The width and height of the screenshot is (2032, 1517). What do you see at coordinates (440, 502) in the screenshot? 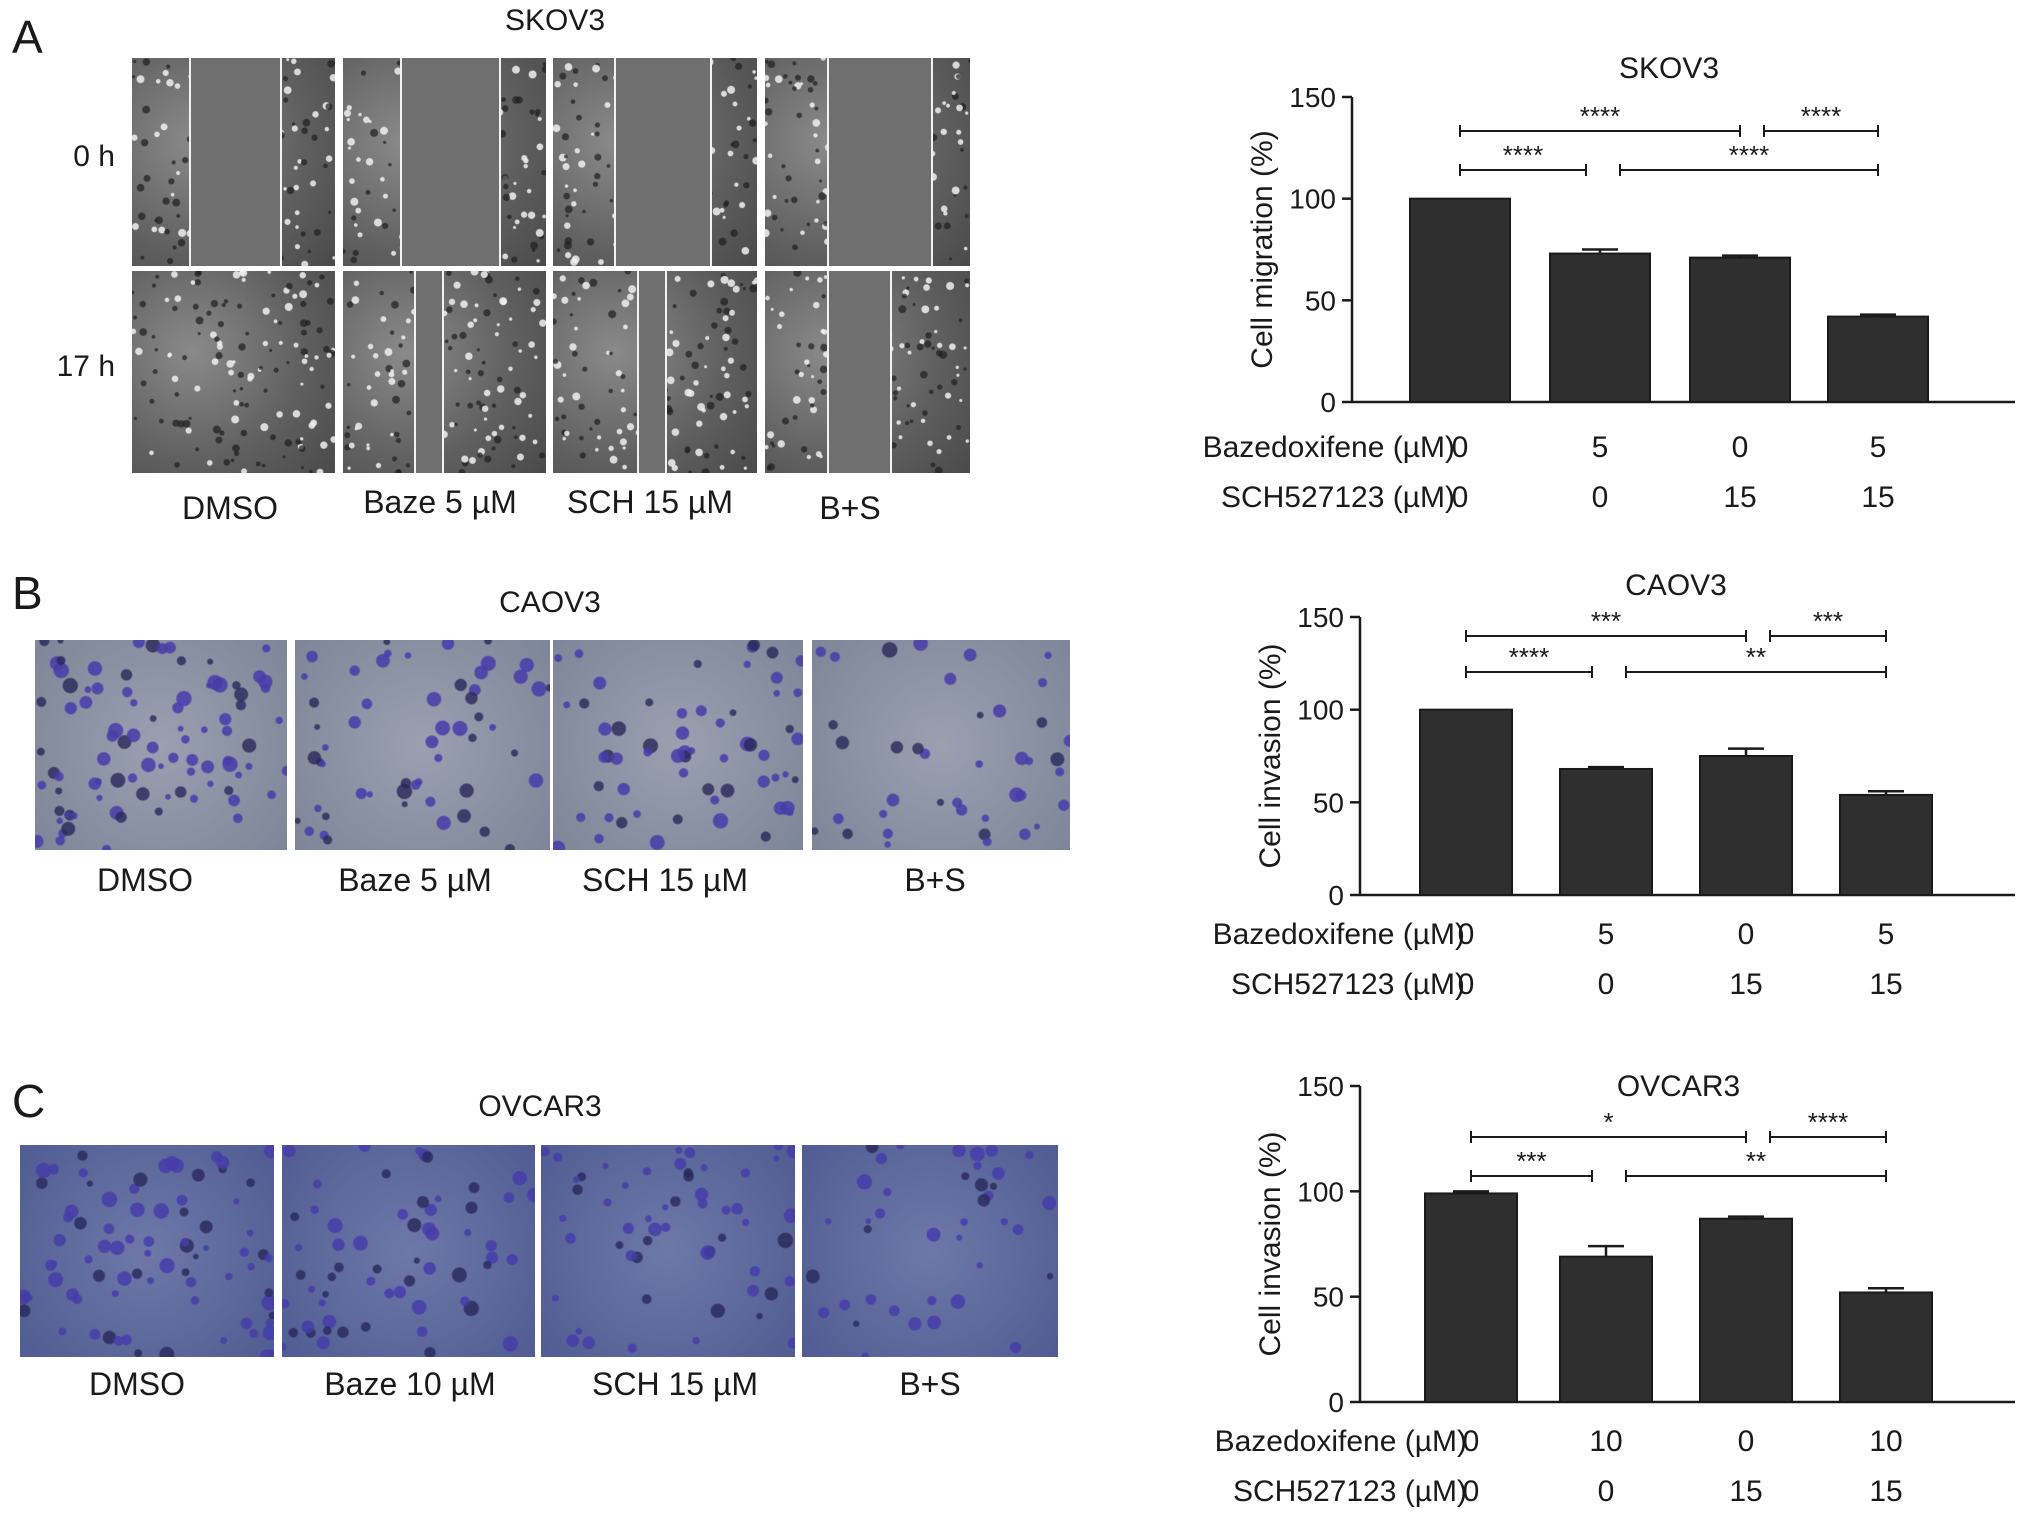
I see `caption-baze: Baze 5 µM` at bounding box center [440, 502].